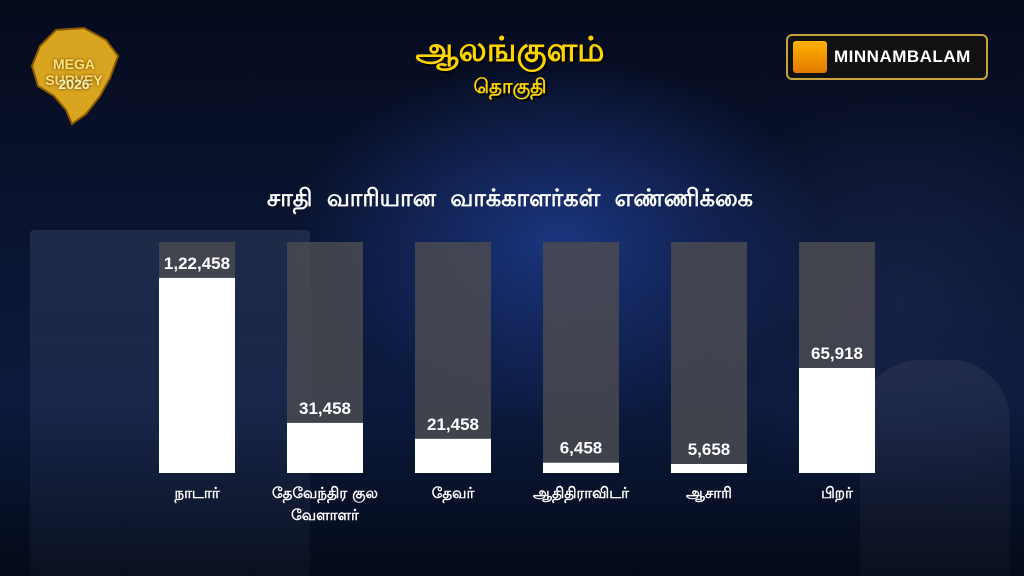 This screenshot has width=1024, height=576. Describe the element at coordinates (510, 198) in the screenshot. I see `chart-title: சாதி வாரியான வாக்காளர்கள் எண்ணிக்கை` at that location.